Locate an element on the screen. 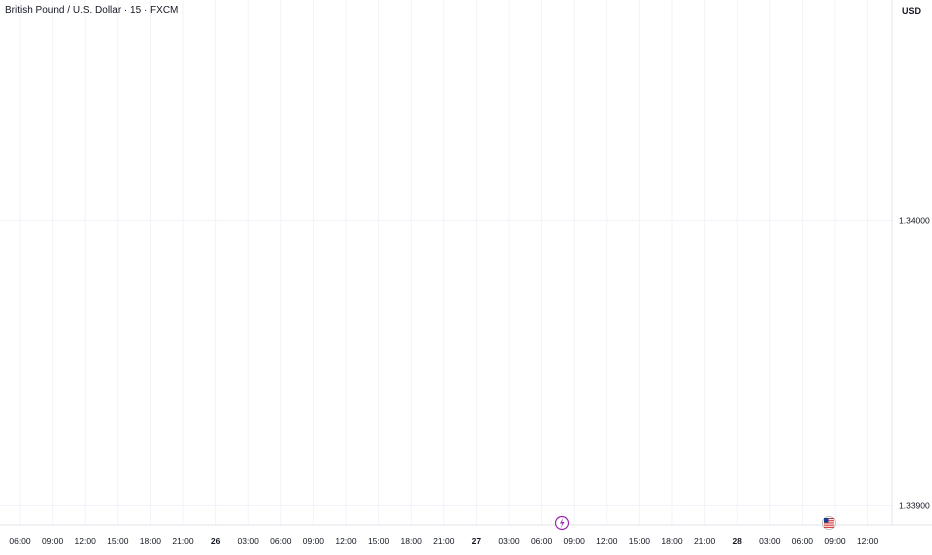 This screenshot has width=932, height=555. event-markers is located at coordinates (695, 523).